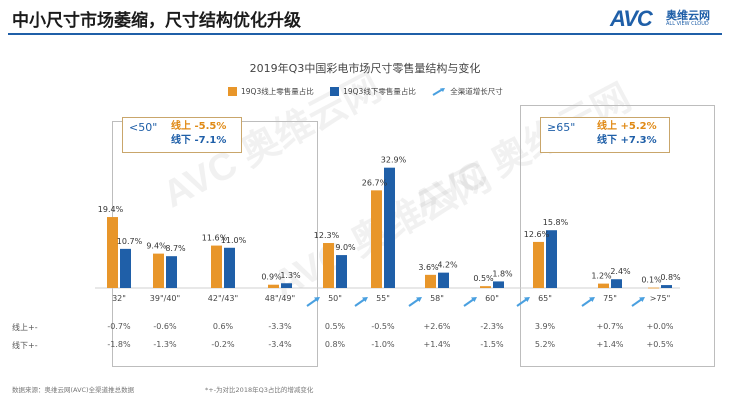 This screenshot has height=411, width=730. I want to click on change-cell-online: -2.3%, so click(492, 326).